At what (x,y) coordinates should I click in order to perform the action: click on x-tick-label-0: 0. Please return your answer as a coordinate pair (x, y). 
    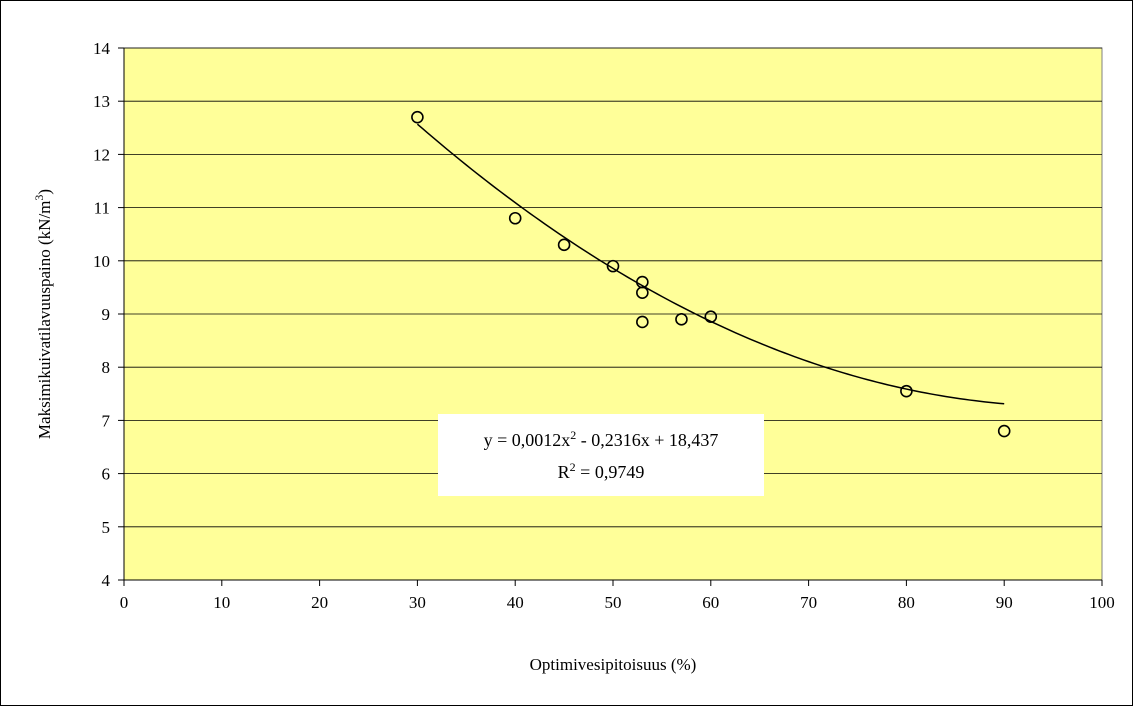
    Looking at the image, I should click on (124, 602).